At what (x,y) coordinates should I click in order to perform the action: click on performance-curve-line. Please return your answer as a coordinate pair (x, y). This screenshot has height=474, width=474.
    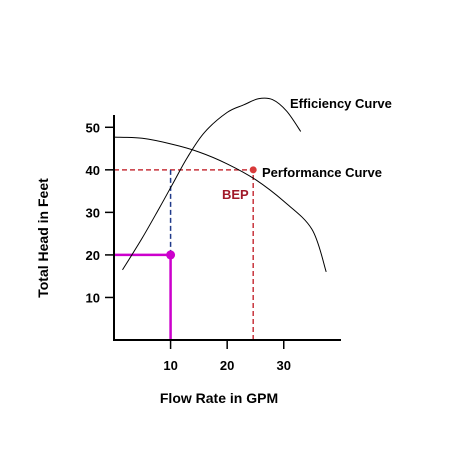
    Looking at the image, I should click on (220, 204).